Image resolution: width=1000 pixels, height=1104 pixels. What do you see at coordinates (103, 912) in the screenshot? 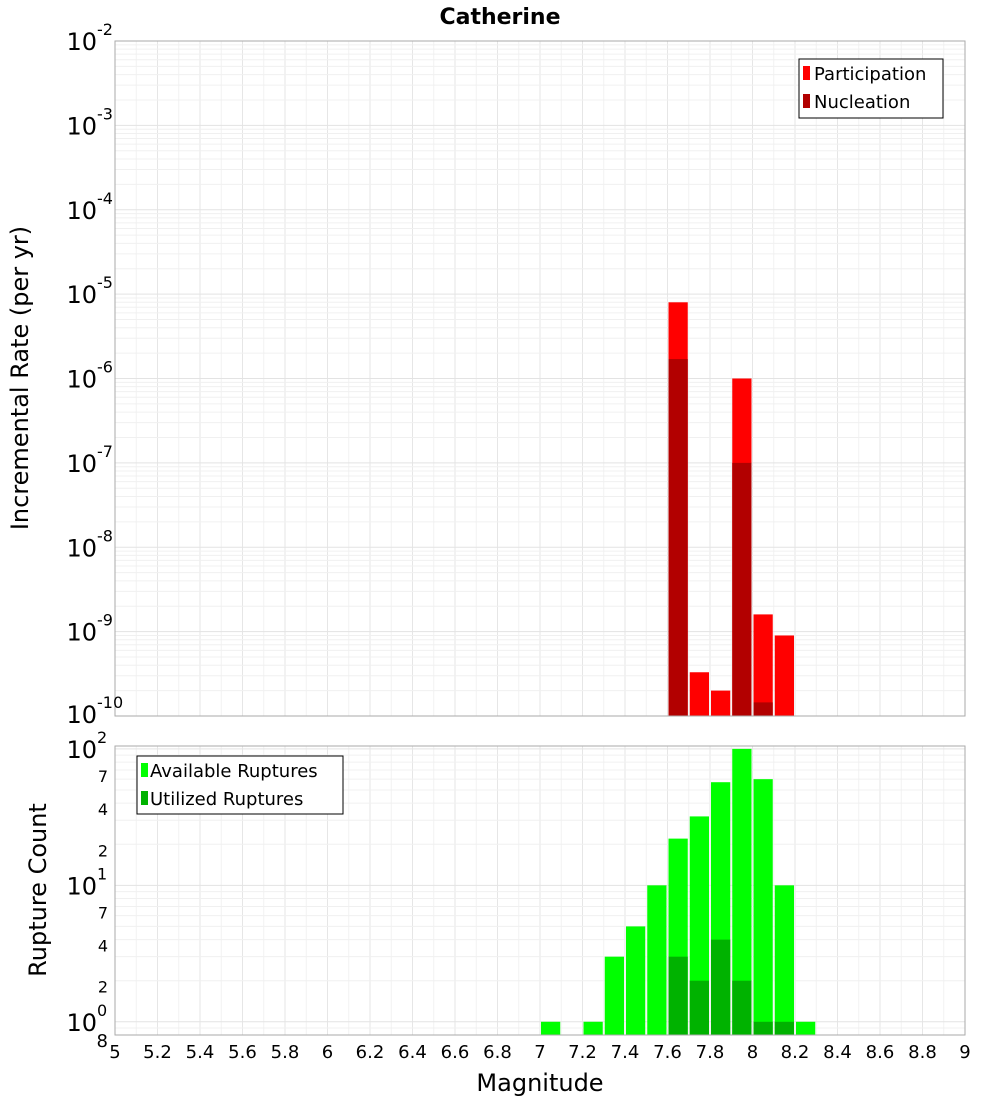
I see `y-minor-tick-label: 7` at bounding box center [103, 912].